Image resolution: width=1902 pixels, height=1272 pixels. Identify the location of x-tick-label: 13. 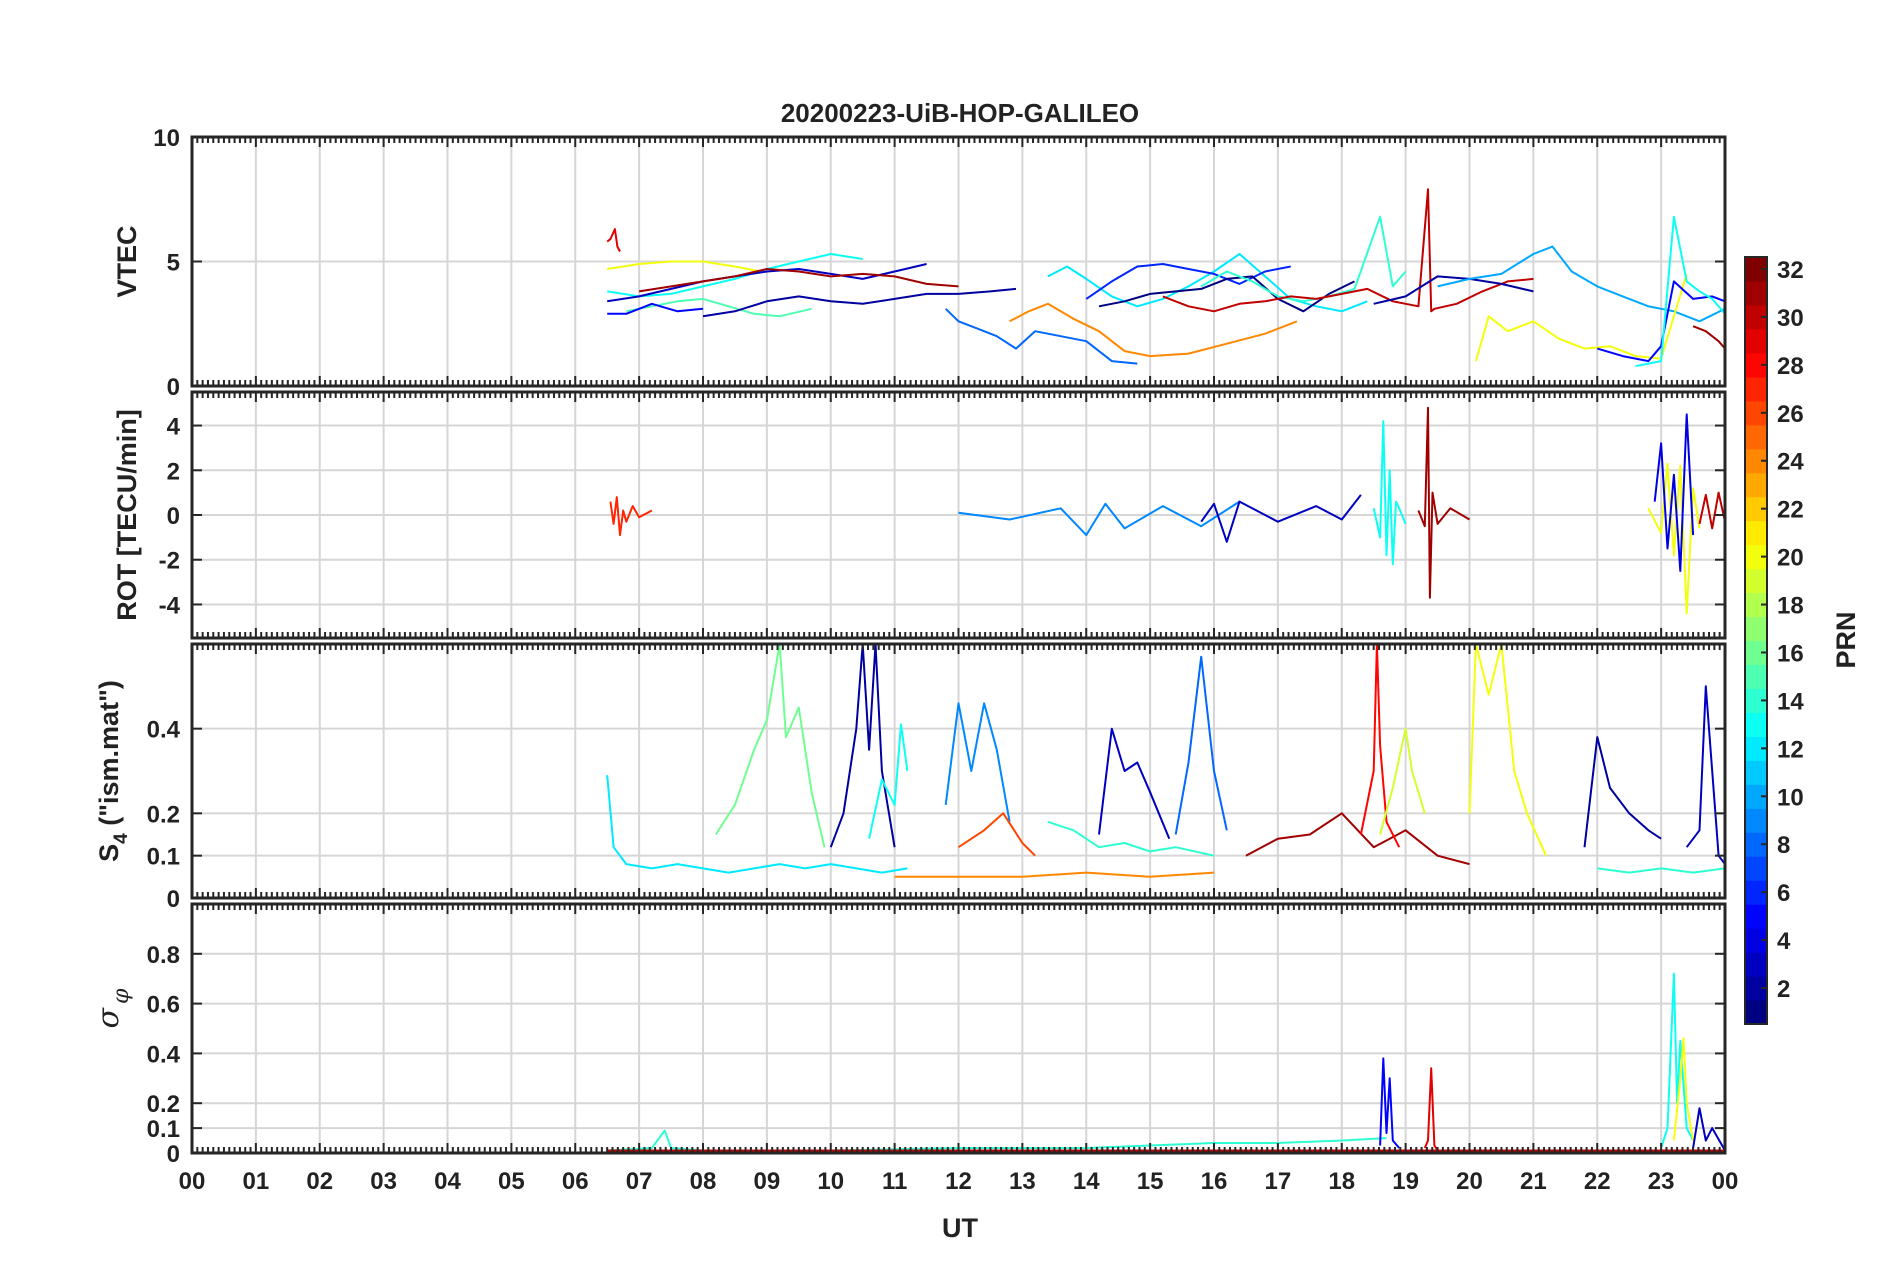
(1022, 1181).